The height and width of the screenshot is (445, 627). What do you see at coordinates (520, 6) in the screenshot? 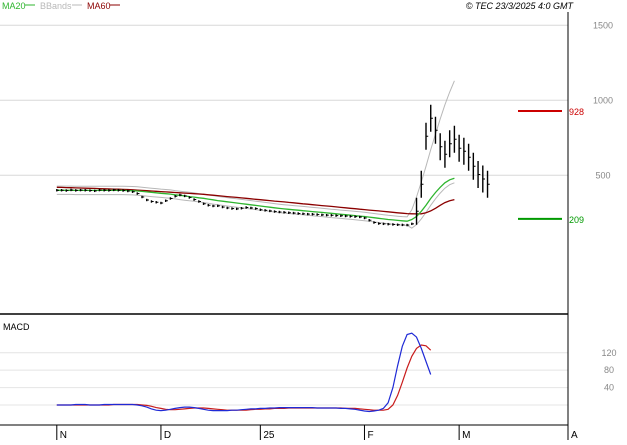
I see `copyright-text: © TEC 23/3/2025 4:0 GMT` at bounding box center [520, 6].